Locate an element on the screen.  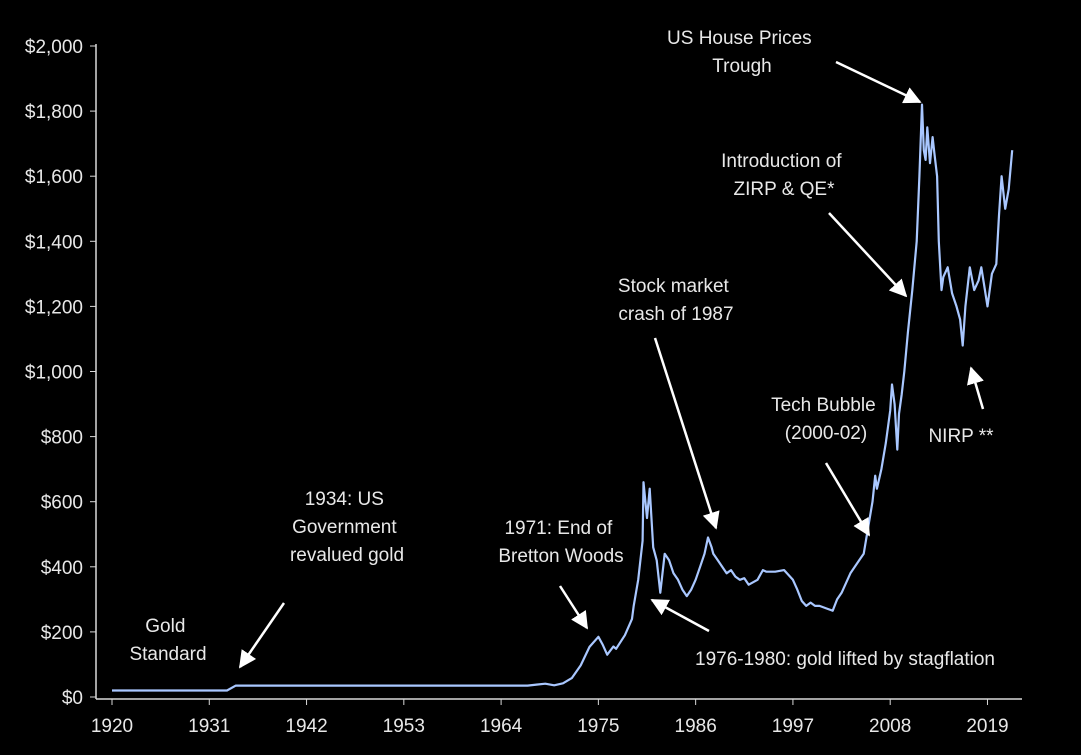
arrow-1934 is located at coordinates (262, 635).